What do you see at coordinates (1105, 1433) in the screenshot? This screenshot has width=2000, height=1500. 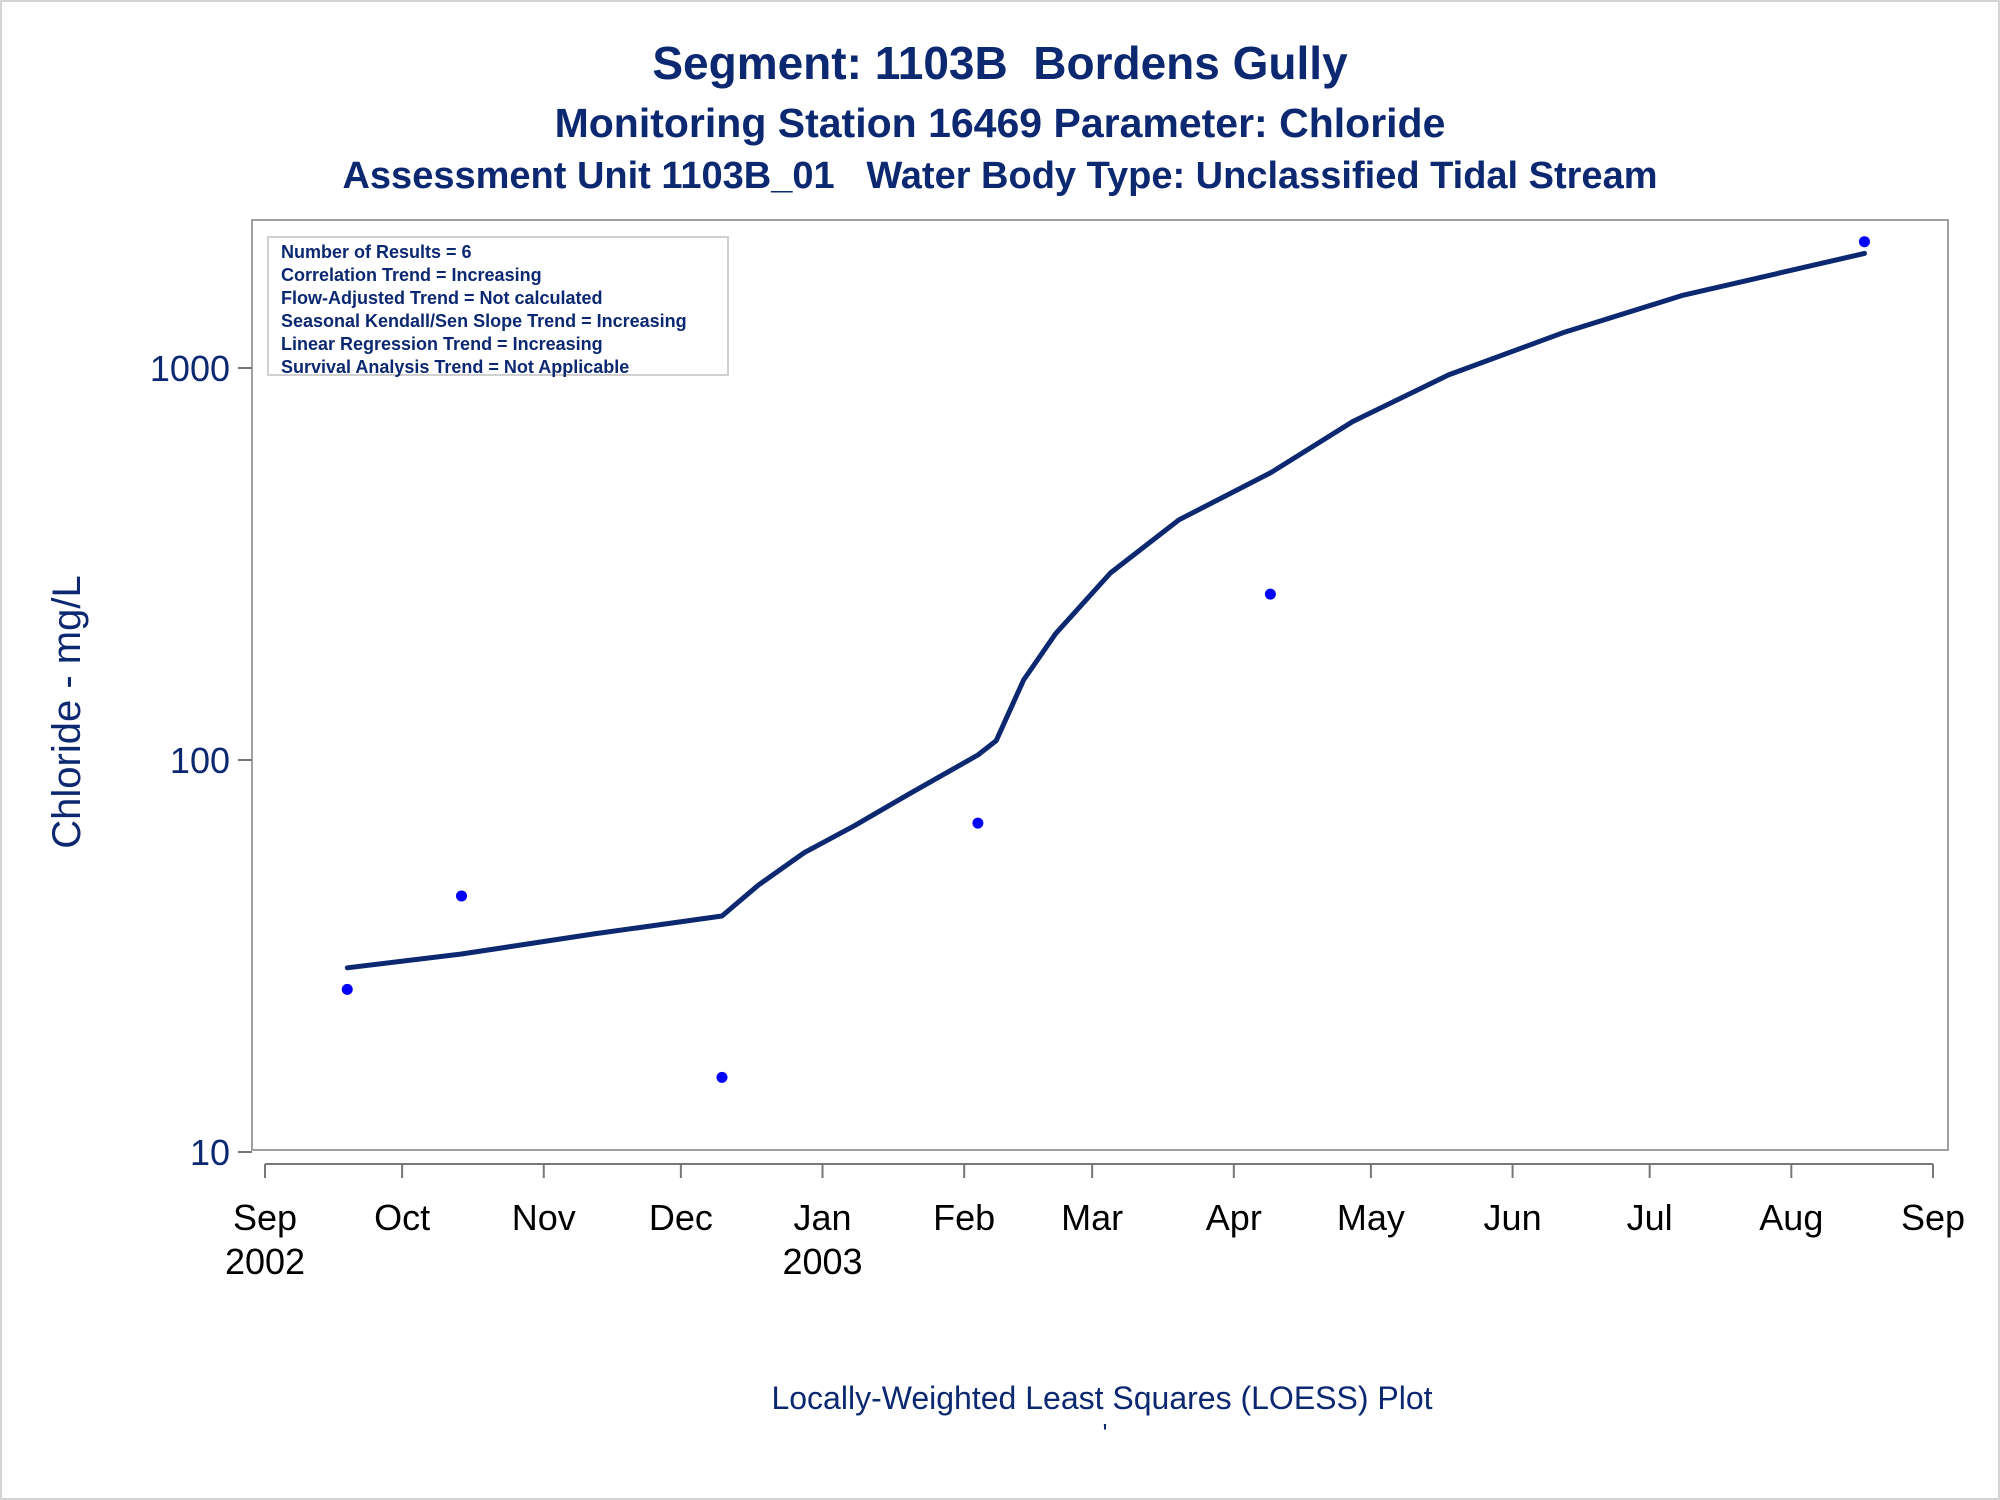 I see `footer-mark: '` at bounding box center [1105, 1433].